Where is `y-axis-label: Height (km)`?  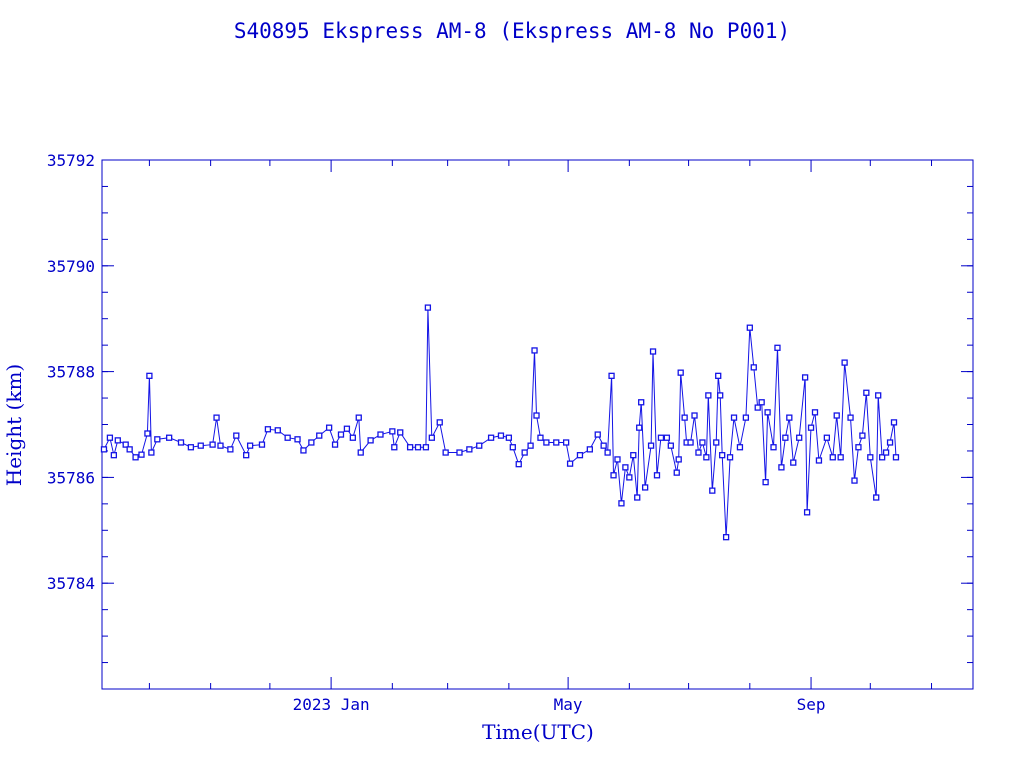
y-axis-label: Height (km) is located at coordinates (14, 425).